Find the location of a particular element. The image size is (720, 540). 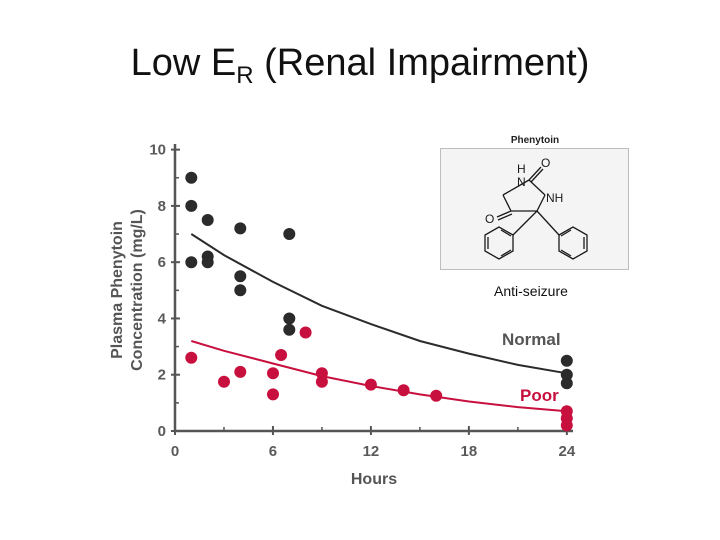

x-tick-label: 18 is located at coordinates (469, 451).